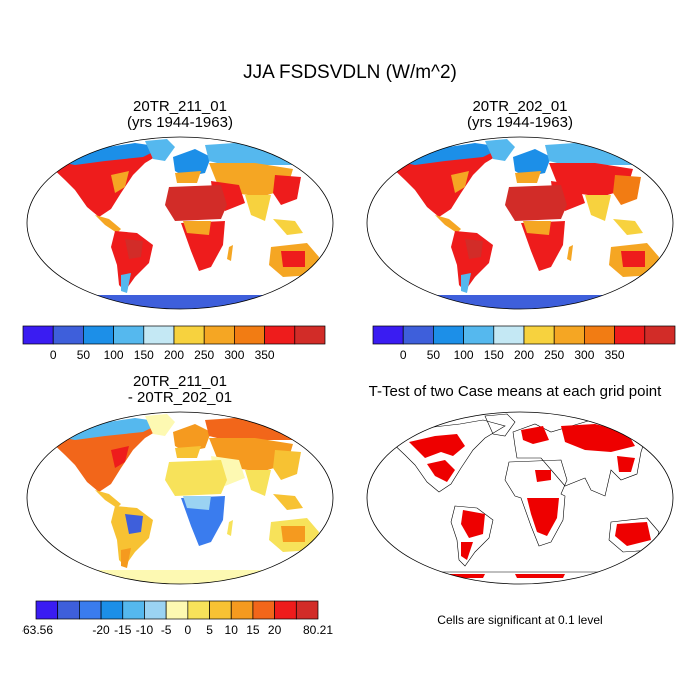 This screenshot has height=700, width=700. What do you see at coordinates (37, 630) in the screenshot?
I see `colorbar-diff-tick-label: -63.56` at bounding box center [37, 630].